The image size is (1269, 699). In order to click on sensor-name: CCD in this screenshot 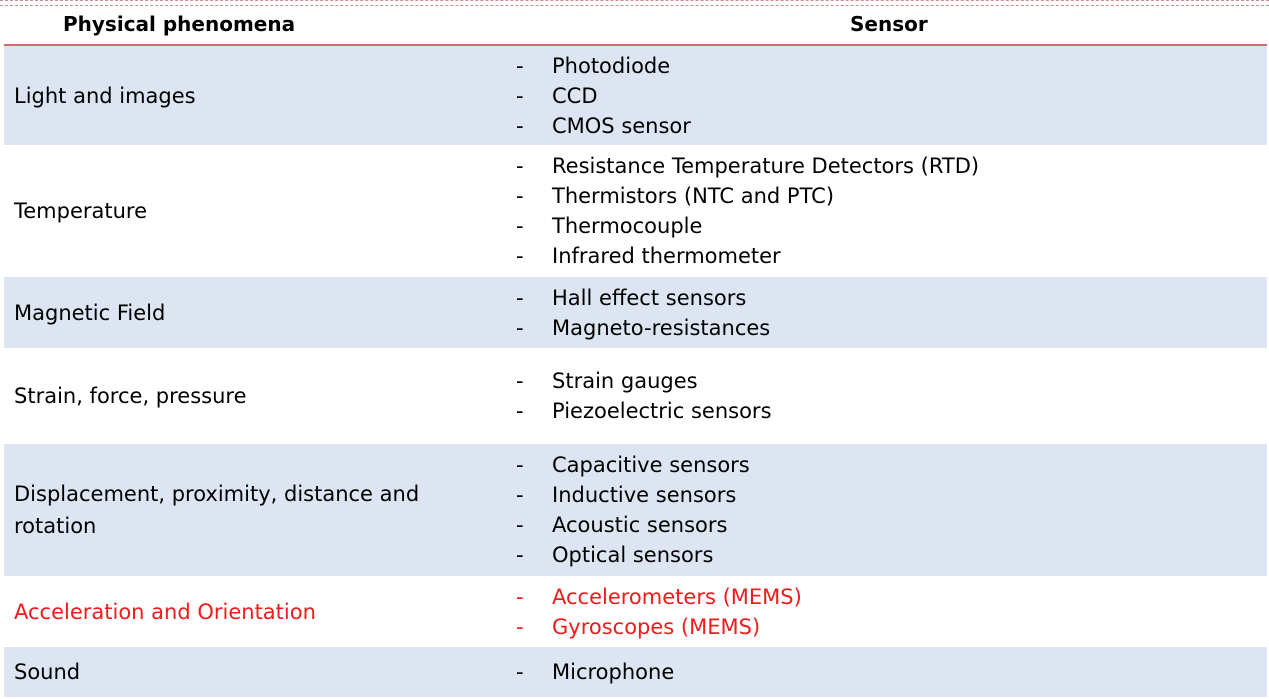, I will do `click(575, 95)`.